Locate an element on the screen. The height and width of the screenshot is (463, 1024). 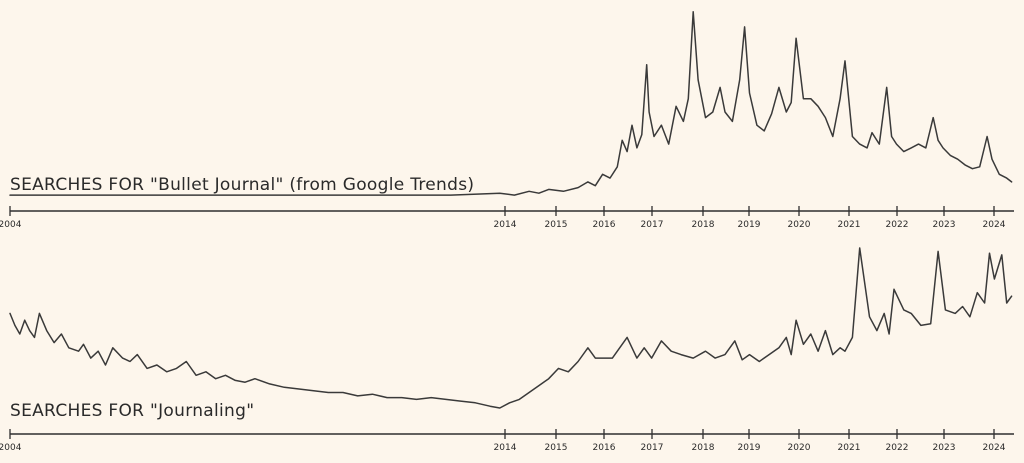
chart-title: SEARCHES FOR "Journaling" is located at coordinates (132, 411).